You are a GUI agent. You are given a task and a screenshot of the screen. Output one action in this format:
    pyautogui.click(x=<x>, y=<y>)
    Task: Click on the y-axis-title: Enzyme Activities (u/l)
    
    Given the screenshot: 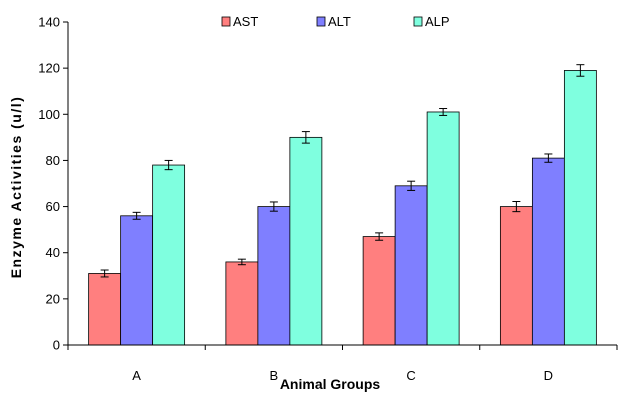 What is the action you would take?
    pyautogui.click(x=16, y=187)
    